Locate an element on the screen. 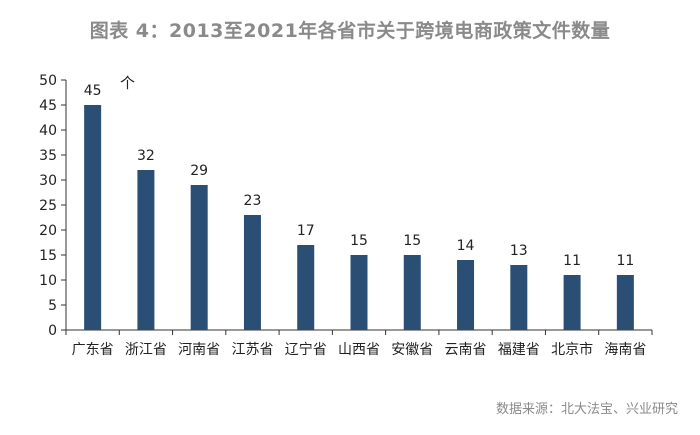 Image resolution: width=700 pixels, height=435 pixels. y-tick-label: 40 is located at coordinates (48, 131).